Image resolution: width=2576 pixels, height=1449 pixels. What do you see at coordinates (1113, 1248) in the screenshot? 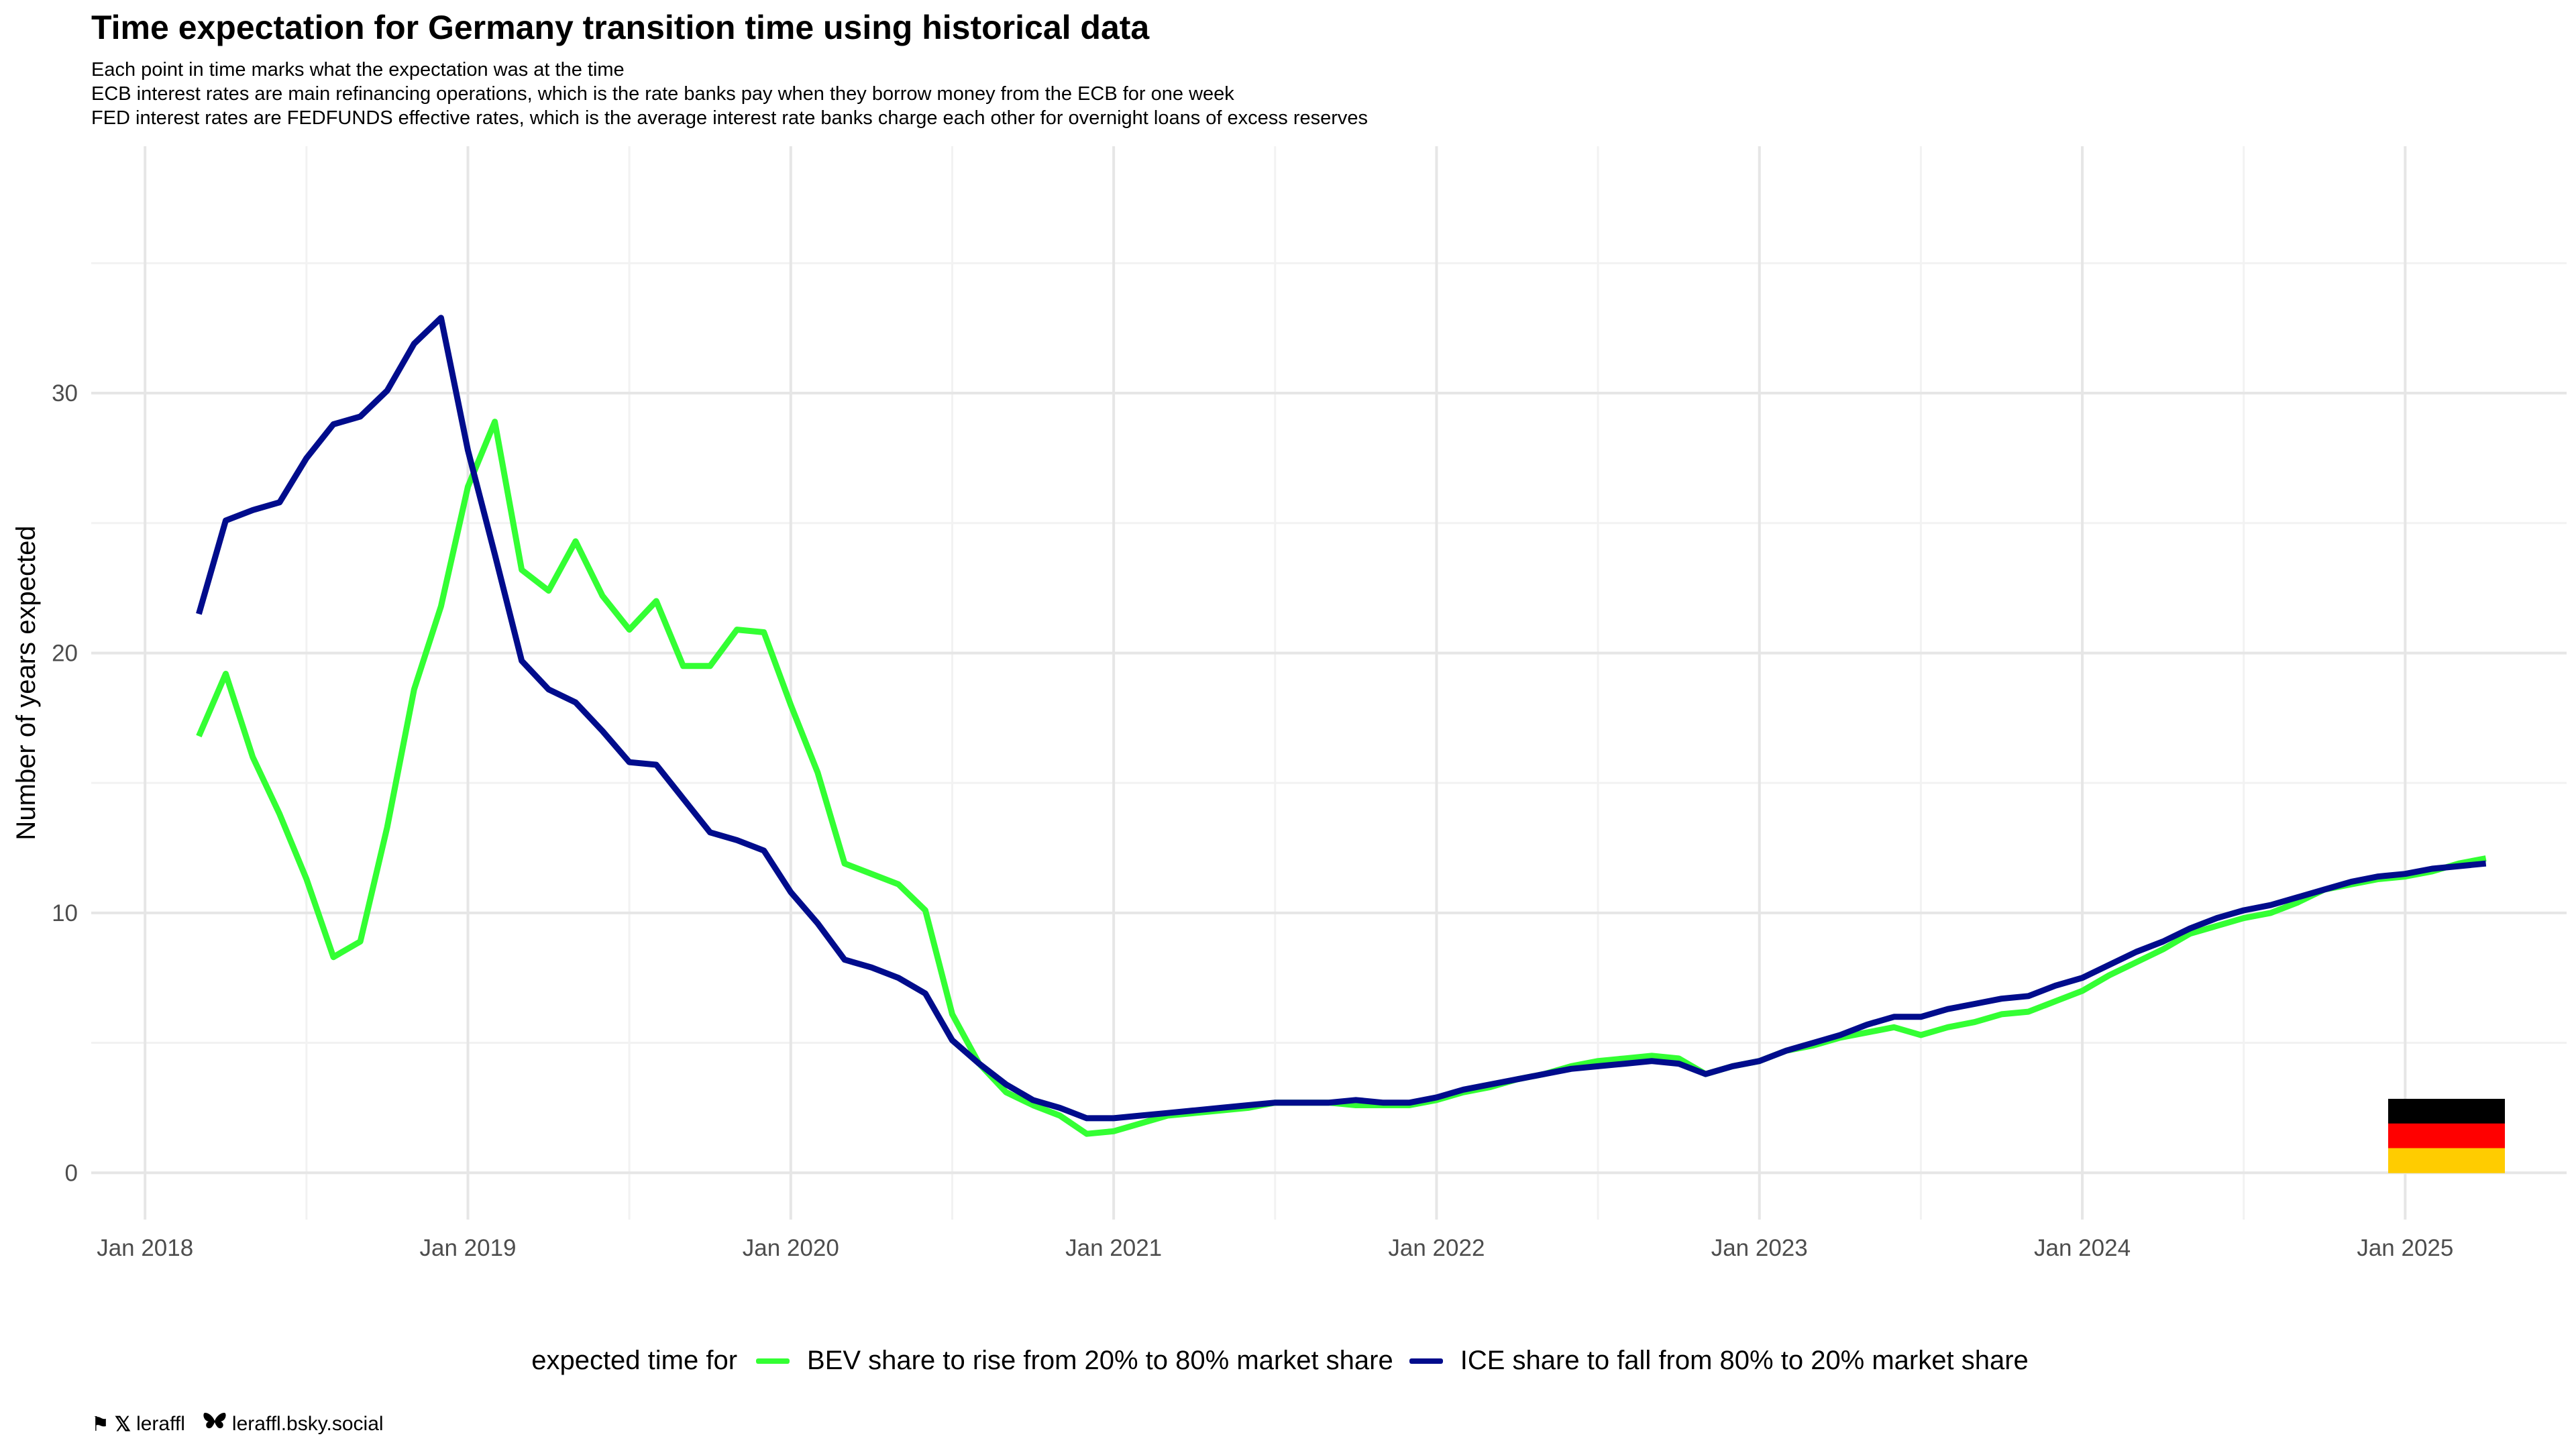
I see `x-tick-label: Jan 2021` at bounding box center [1113, 1248].